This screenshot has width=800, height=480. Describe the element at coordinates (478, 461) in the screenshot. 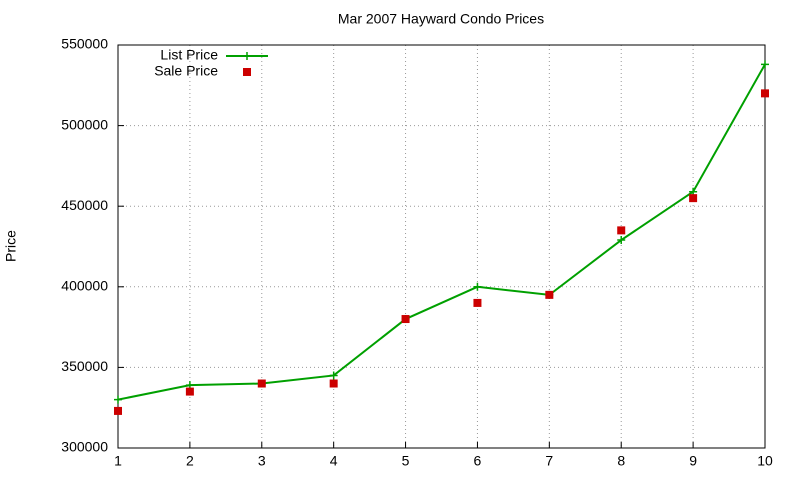

I see `x-tick-label: 6` at that location.